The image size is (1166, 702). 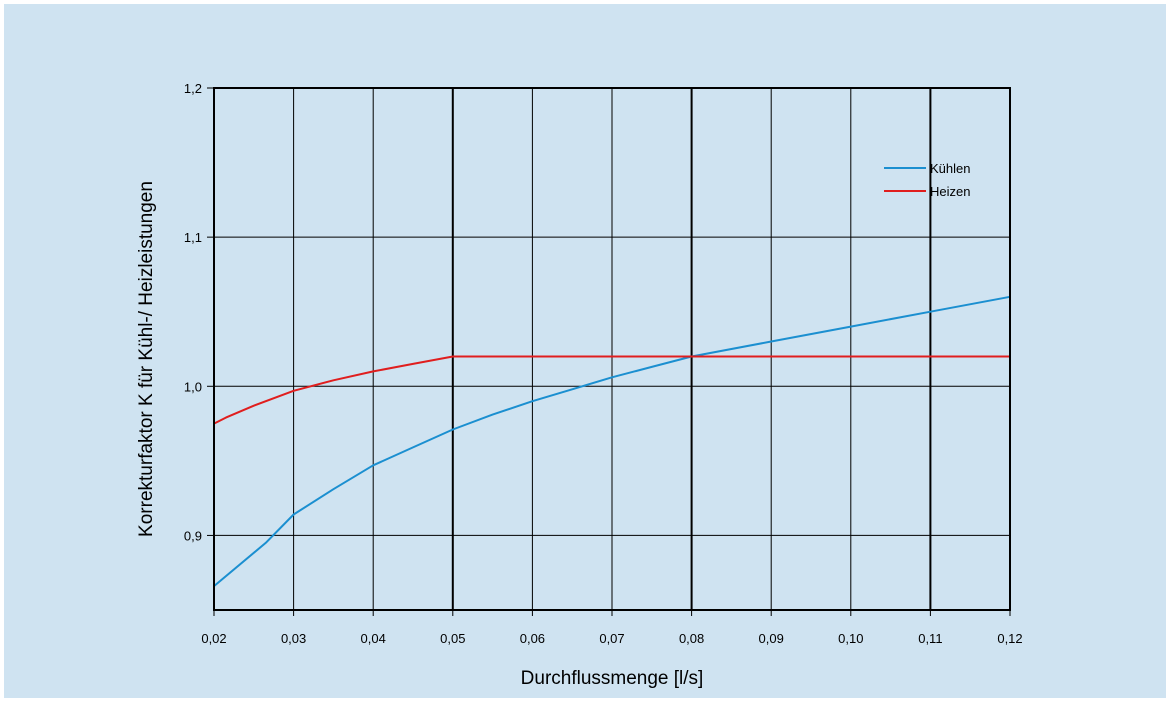 I want to click on x-tick-label: 0,07, so click(x=611, y=638).